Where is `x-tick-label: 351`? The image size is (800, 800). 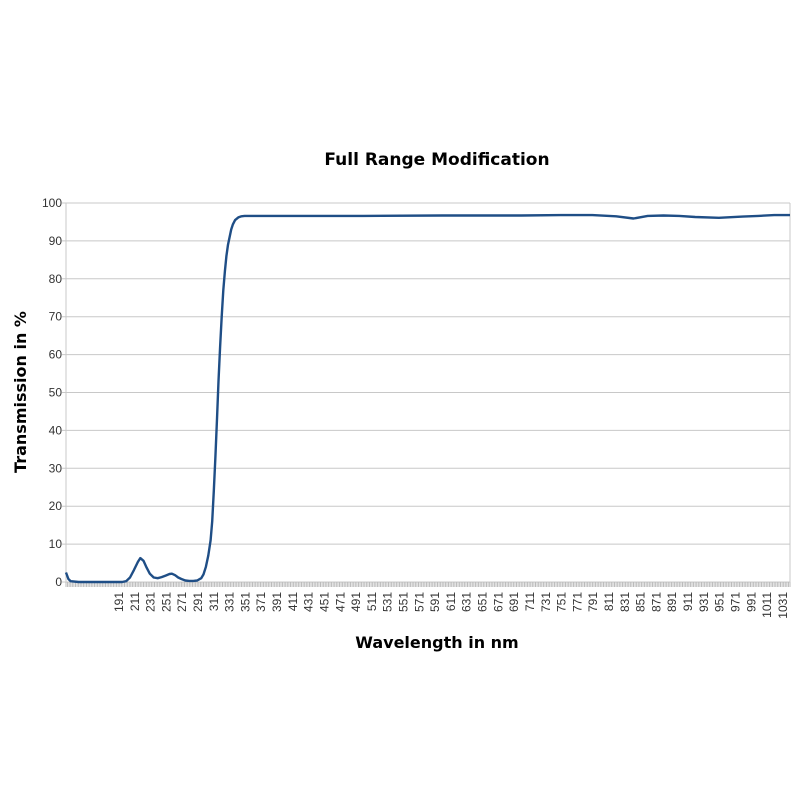 x-tick-label: 351 is located at coordinates (245, 602).